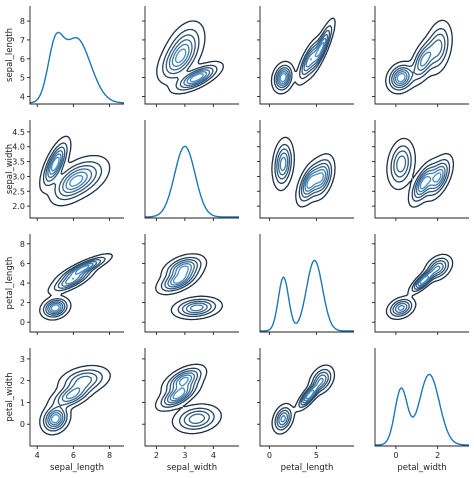  I want to click on panel-sepal_length-vs-petal_width, so click(420, 56).